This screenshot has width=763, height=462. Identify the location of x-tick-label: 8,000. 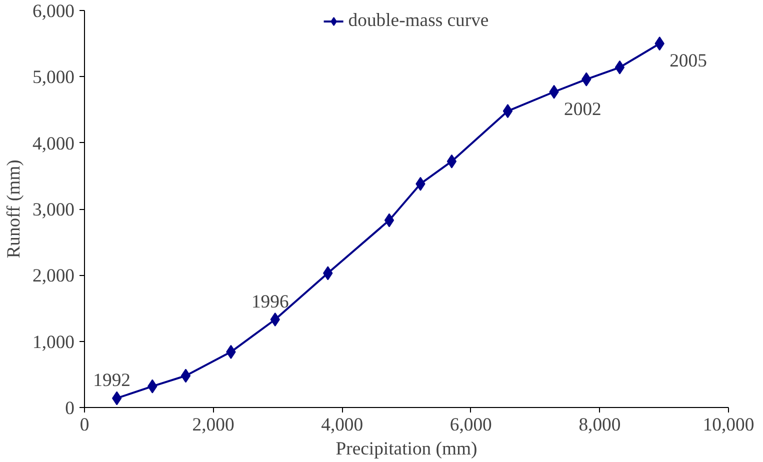
(599, 425).